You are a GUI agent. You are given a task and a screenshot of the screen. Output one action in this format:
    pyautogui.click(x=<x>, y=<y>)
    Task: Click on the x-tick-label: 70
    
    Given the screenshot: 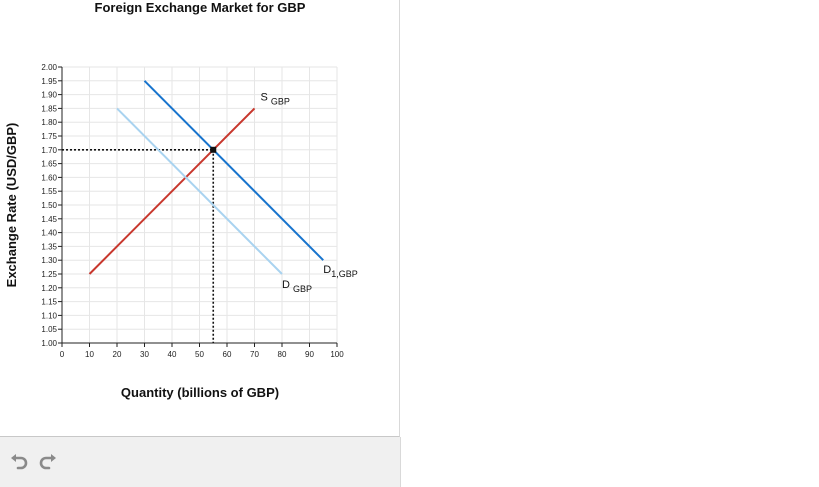 What is the action you would take?
    pyautogui.click(x=254, y=354)
    